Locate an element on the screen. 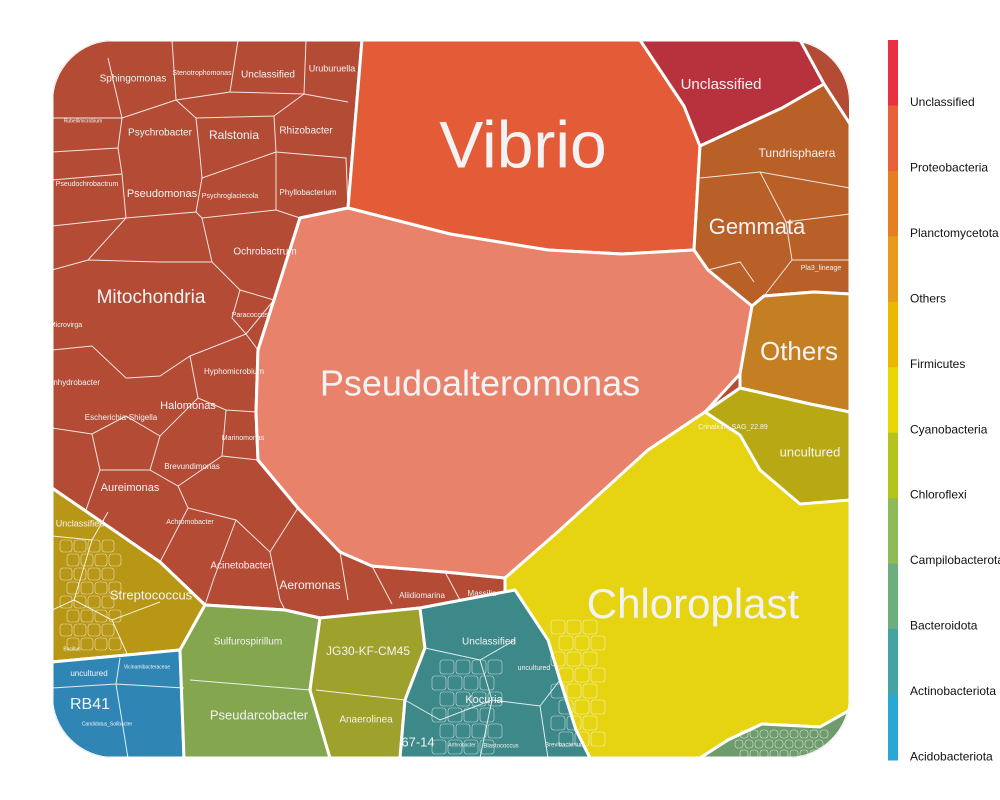  cell-label-rhizobacter-proteobacteria: Rhizobacter is located at coordinates (306, 131).